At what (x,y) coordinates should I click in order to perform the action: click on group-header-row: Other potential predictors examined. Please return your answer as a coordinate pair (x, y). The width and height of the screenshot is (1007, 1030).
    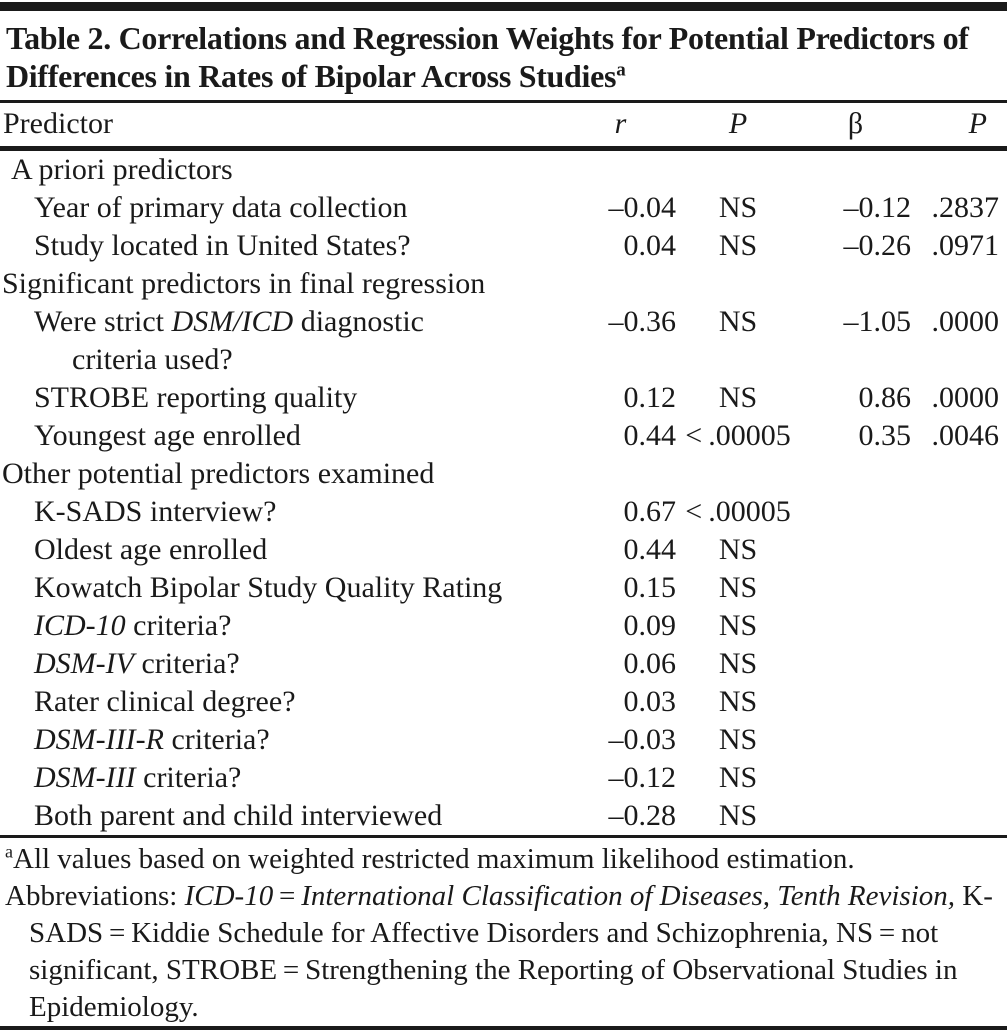
    Looking at the image, I should click on (503, 474).